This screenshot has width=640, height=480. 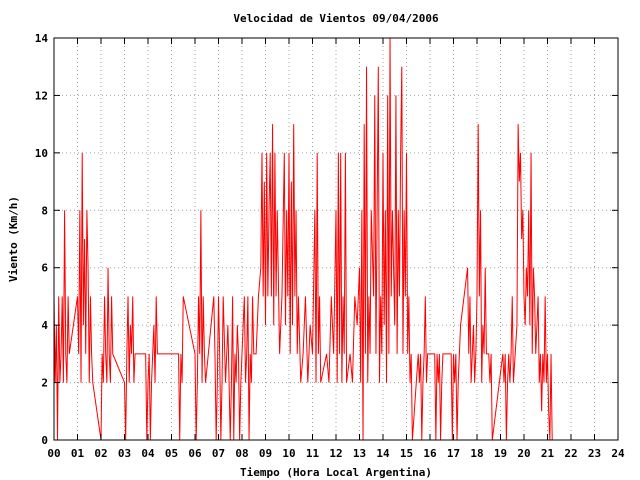 What do you see at coordinates (313, 453) in the screenshot?
I see `x-tick-label: 11` at bounding box center [313, 453].